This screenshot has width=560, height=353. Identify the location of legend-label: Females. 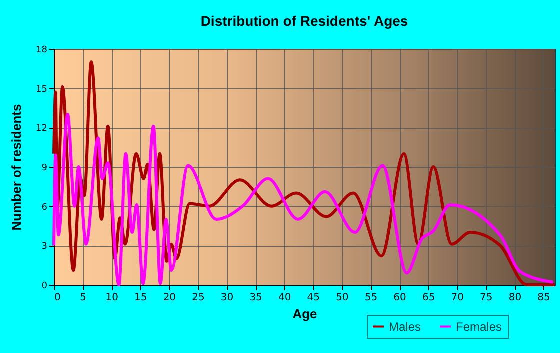
(479, 327).